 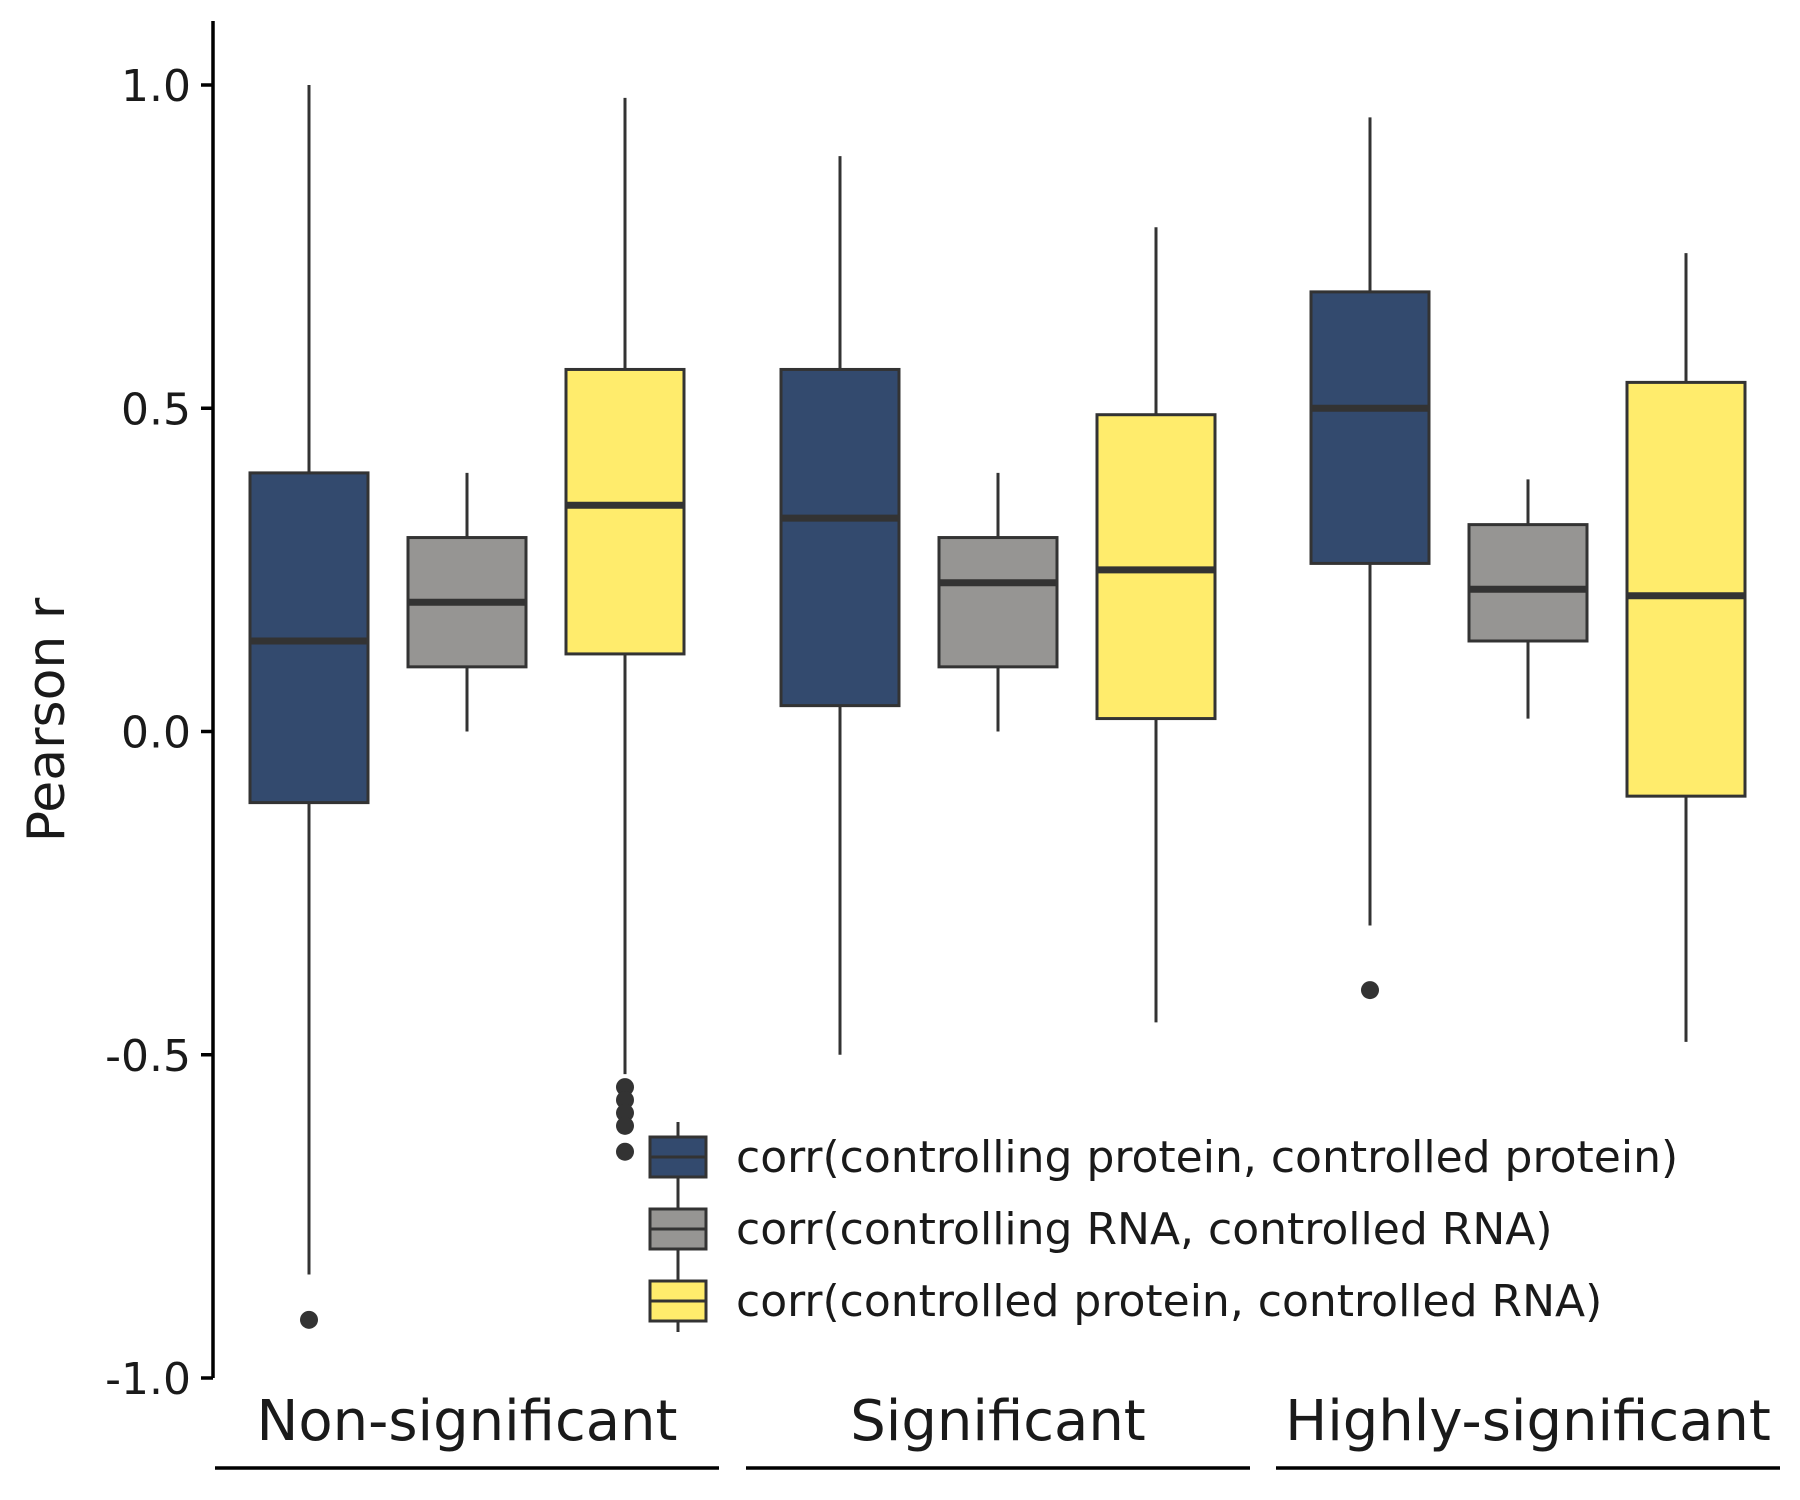 I want to click on x-group-label: Non-significant, so click(x=466, y=1421).